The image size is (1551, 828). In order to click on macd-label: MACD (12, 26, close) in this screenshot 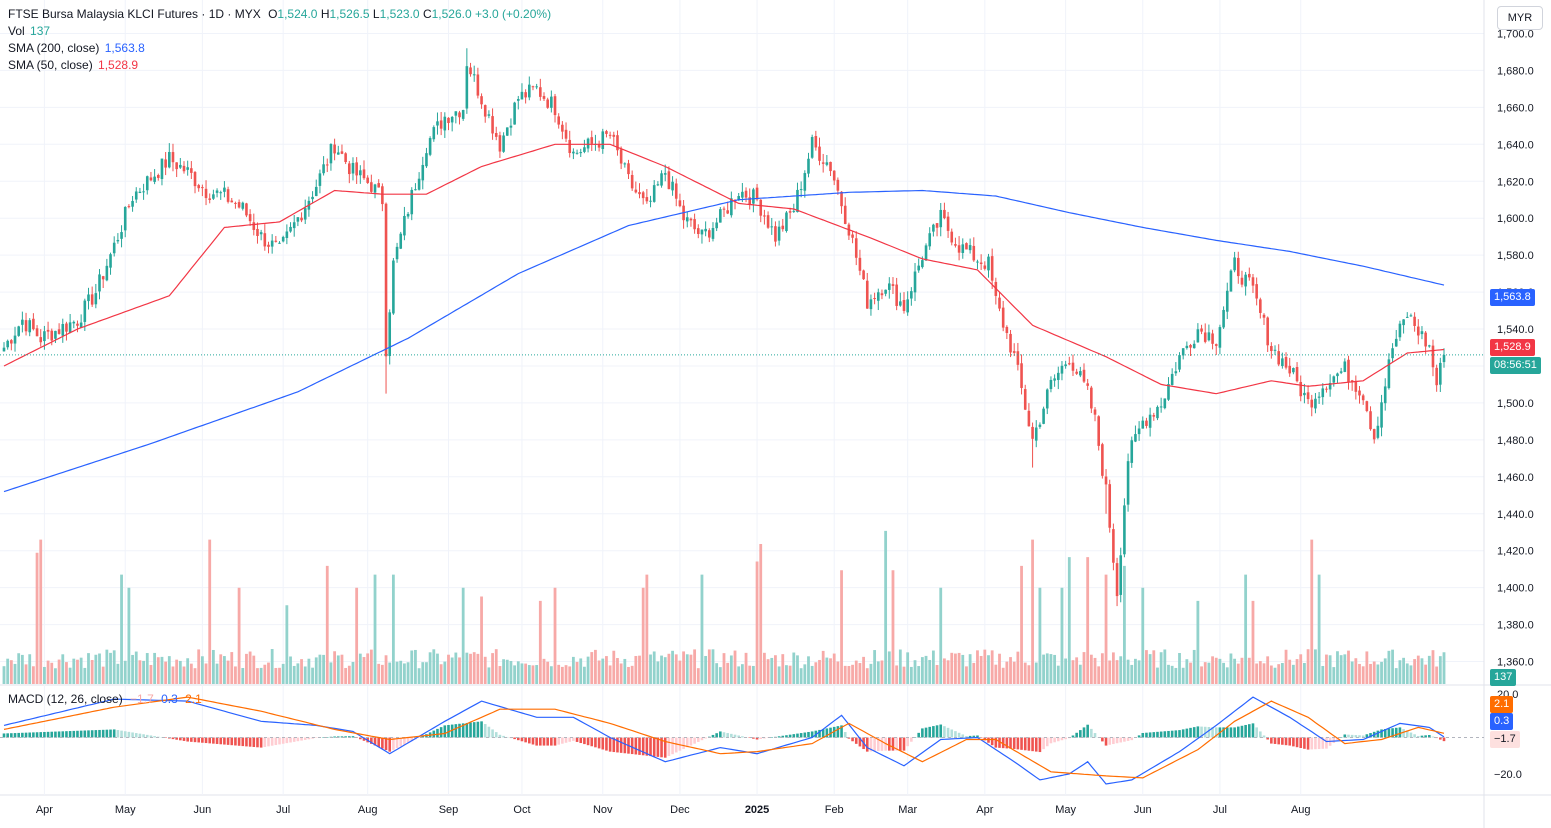, I will do `click(65, 699)`.